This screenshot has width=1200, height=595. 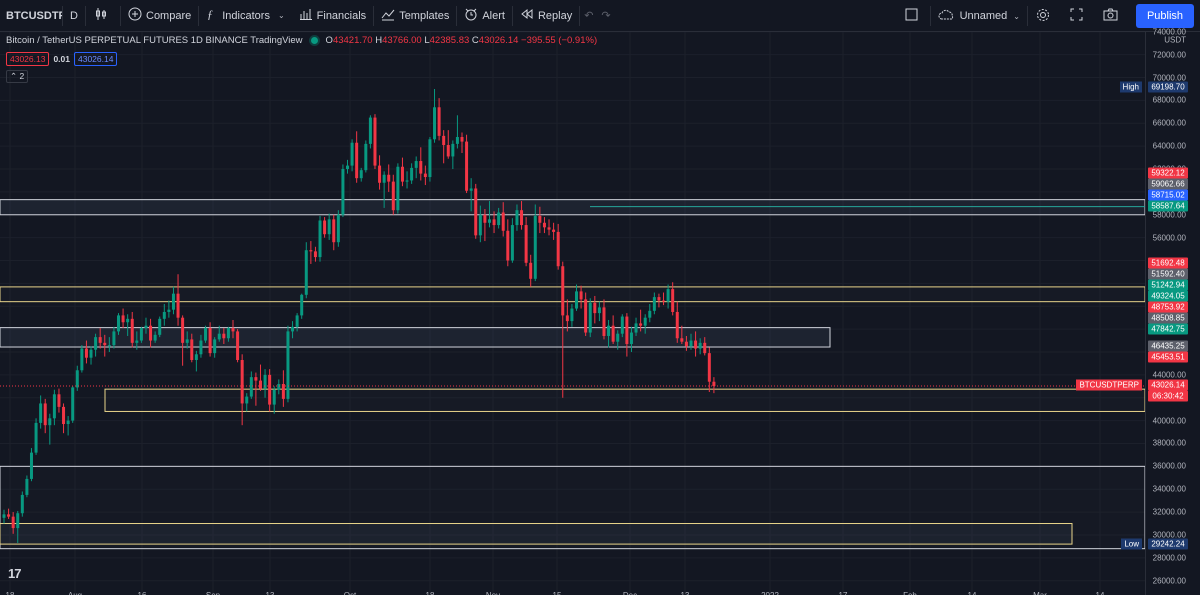 What do you see at coordinates (15, 573) in the screenshot?
I see `tradingview-logo: 17` at bounding box center [15, 573].